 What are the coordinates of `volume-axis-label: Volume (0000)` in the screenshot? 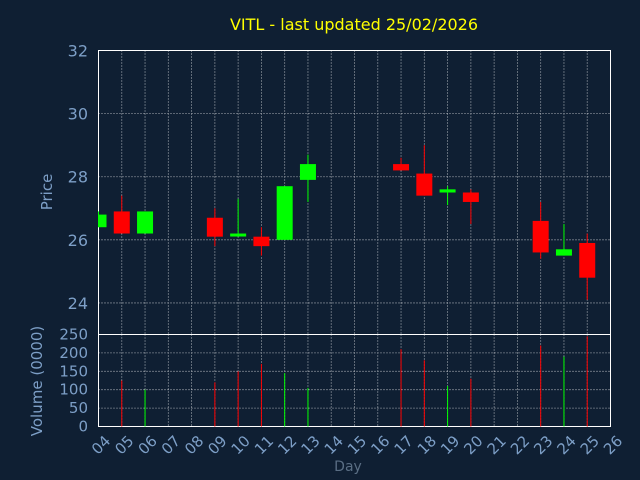 It's located at (37, 381).